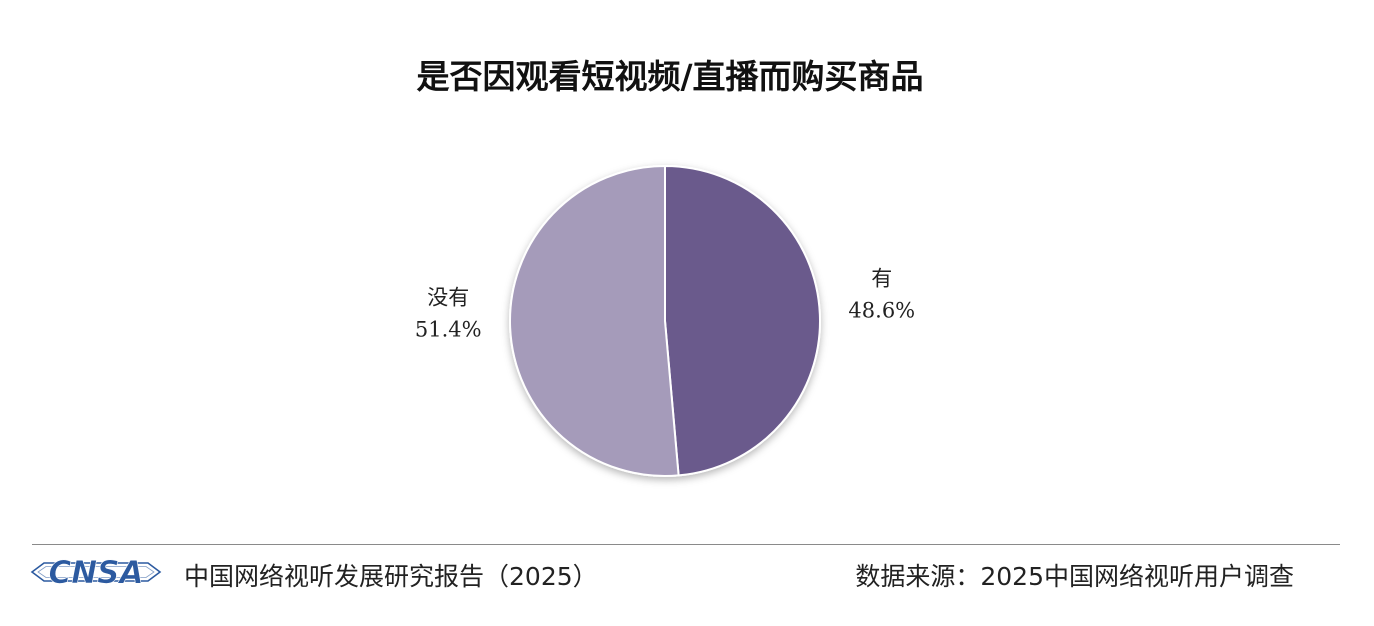  I want to click on footer-divider, so click(686, 544).